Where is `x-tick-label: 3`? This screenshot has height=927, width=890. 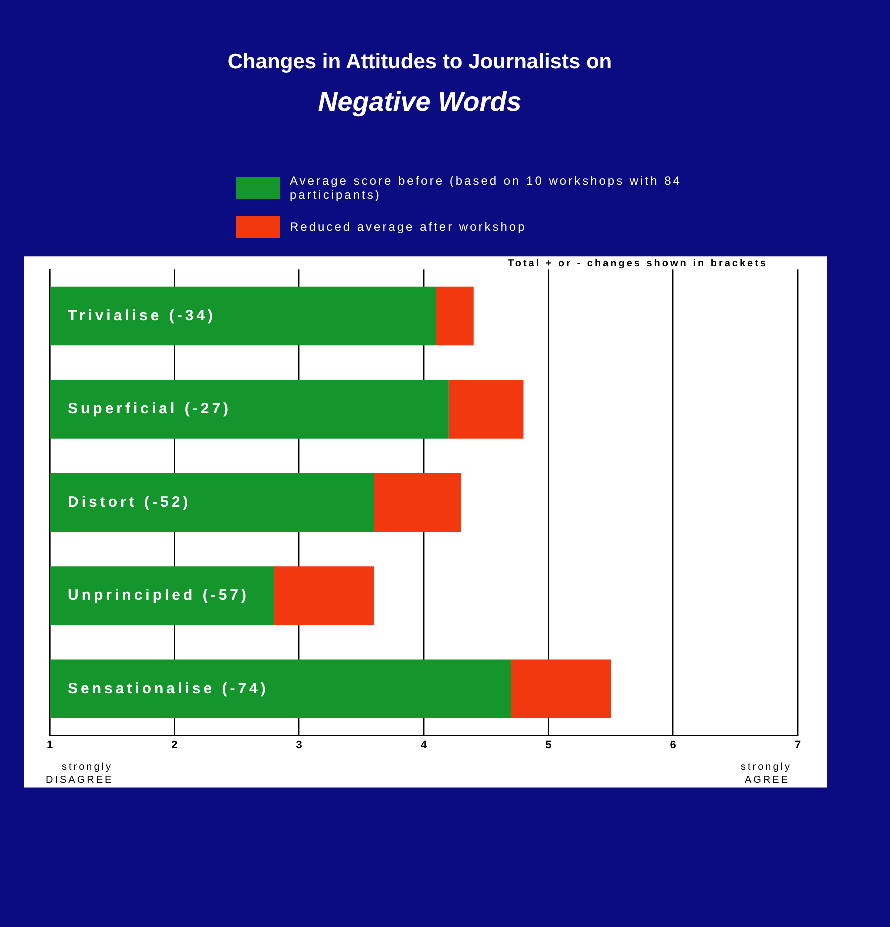
x-tick-label: 3 is located at coordinates (299, 745).